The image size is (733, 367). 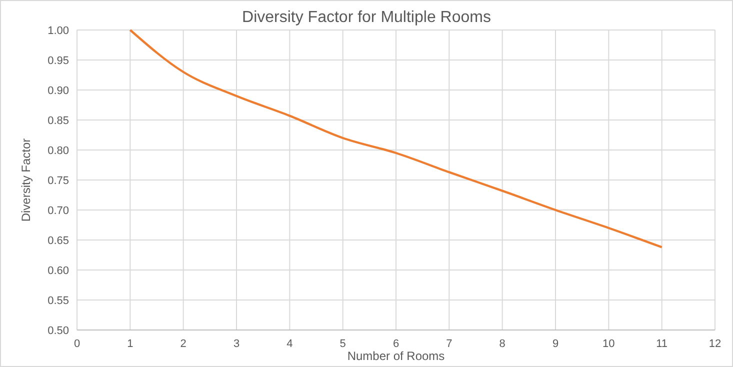 I want to click on x-tick-label: 11, so click(x=662, y=344).